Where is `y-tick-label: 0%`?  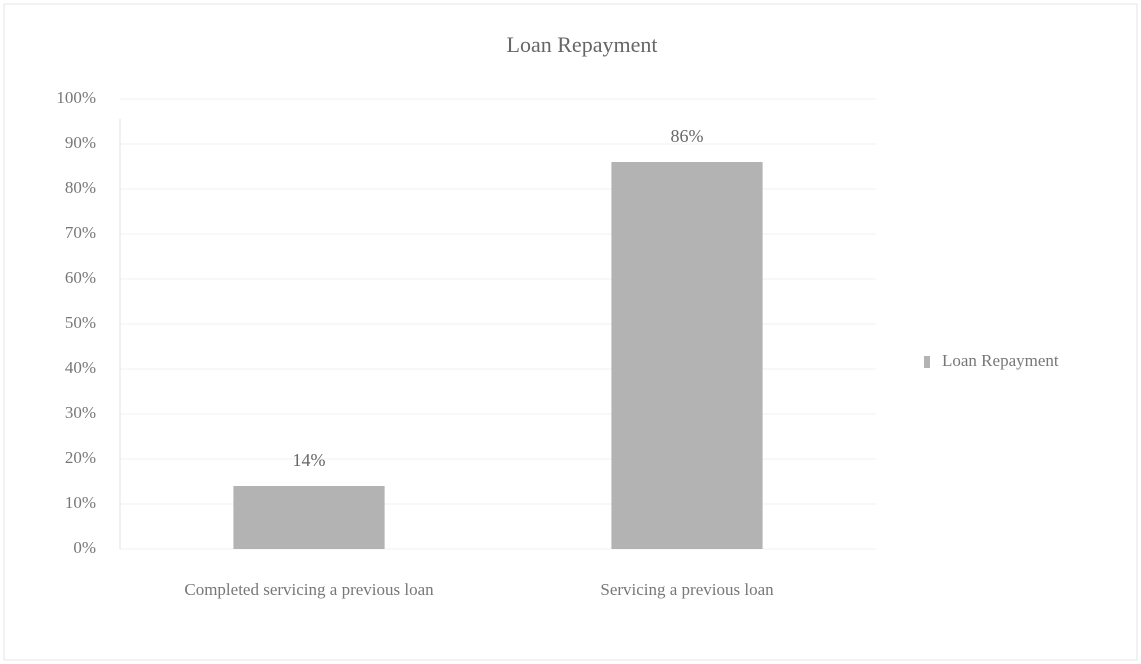 y-tick-label: 0% is located at coordinates (84, 547).